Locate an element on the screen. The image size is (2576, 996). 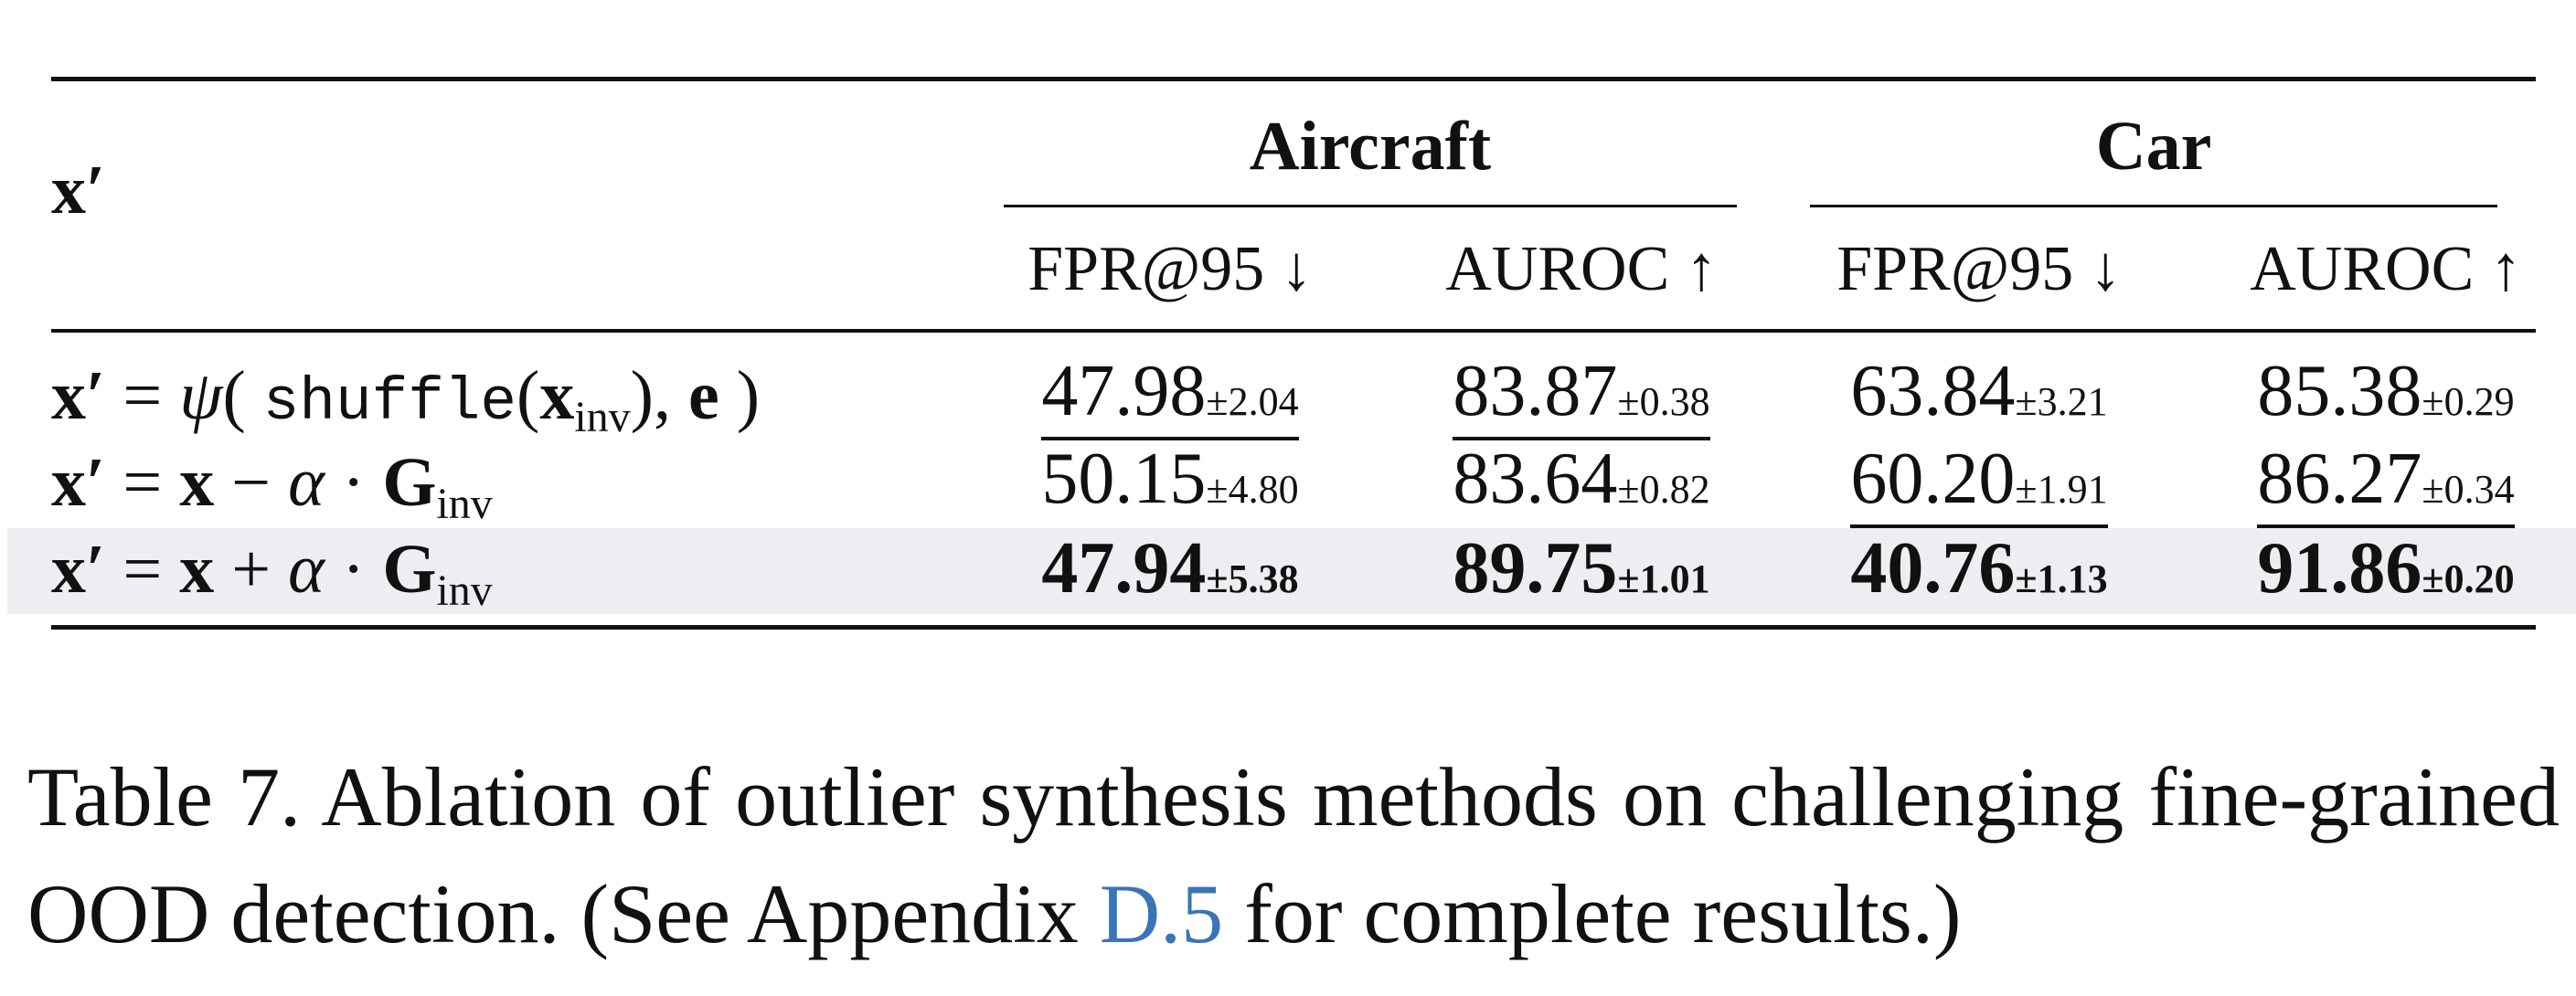
cell-r3-aircraft-fpr: 47.94±5.38 is located at coordinates (1170, 569).